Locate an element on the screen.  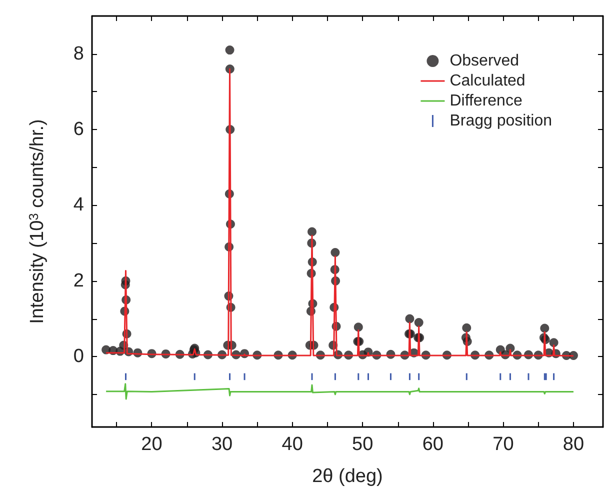
x-tick-label: 40 is located at coordinates (292, 444).